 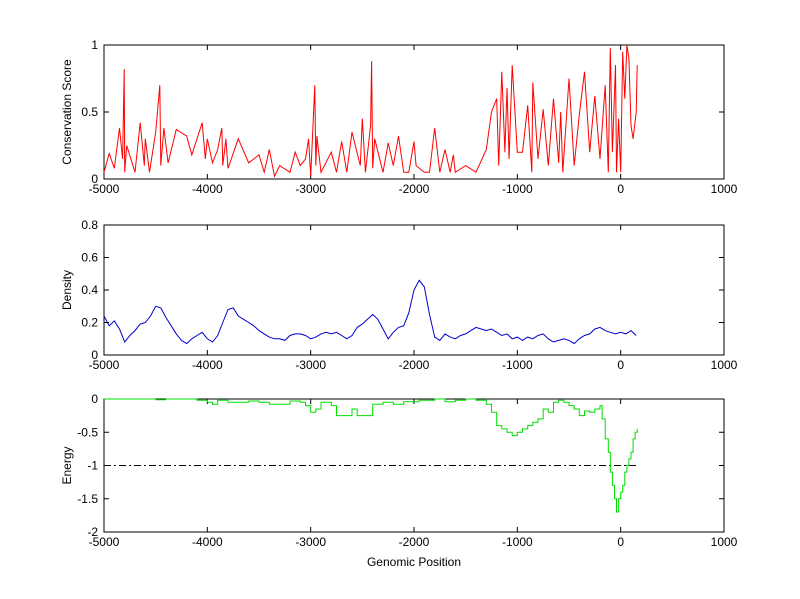 What do you see at coordinates (414, 562) in the screenshot?
I see `energy-xlabel: Genomic Position` at bounding box center [414, 562].